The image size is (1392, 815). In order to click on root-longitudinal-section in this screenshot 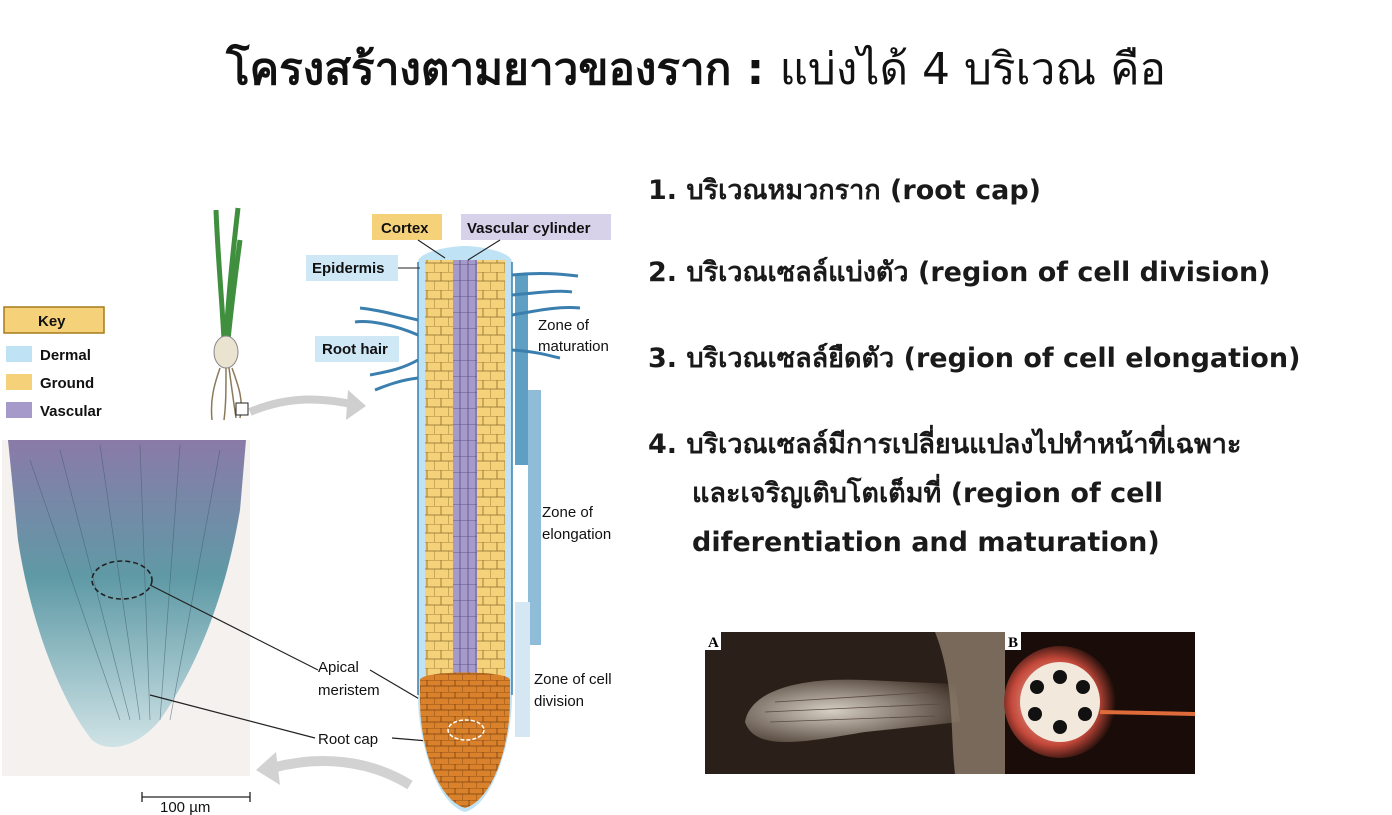, I will do `click(467, 529)`.